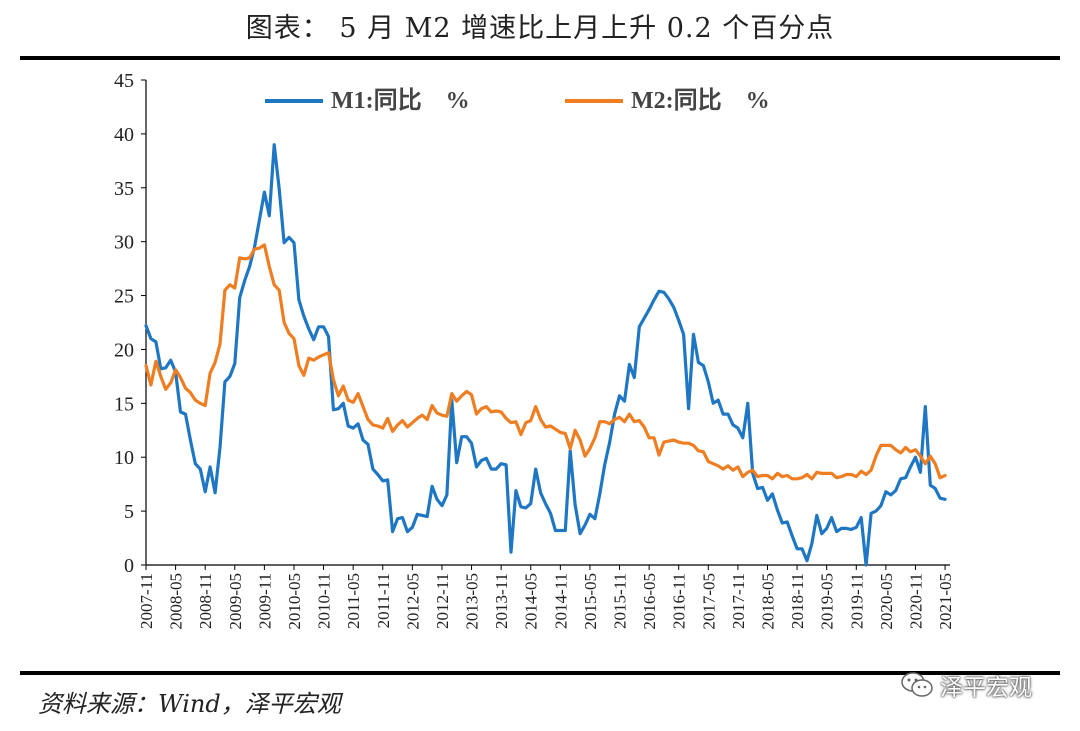 The image size is (1080, 731). What do you see at coordinates (124, 189) in the screenshot?
I see `y-tick-label: 35` at bounding box center [124, 189].